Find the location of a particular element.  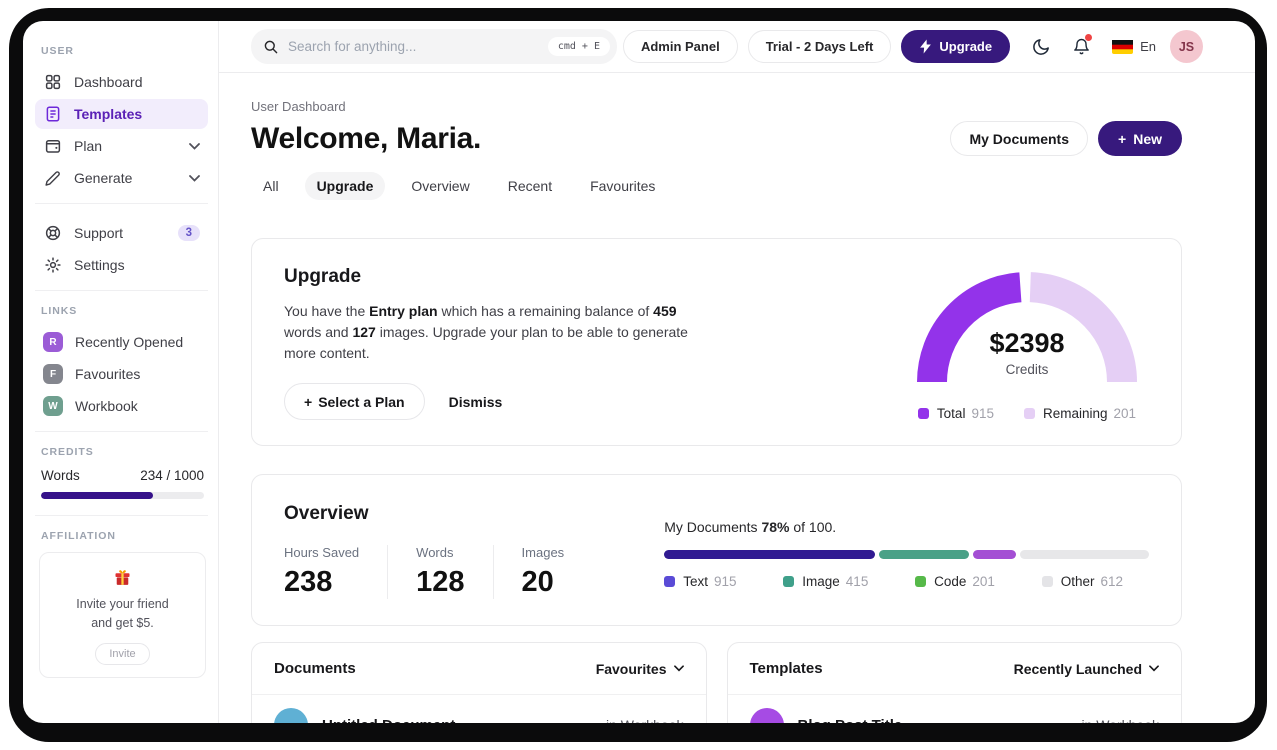

words-progress-fill is located at coordinates (97, 495).